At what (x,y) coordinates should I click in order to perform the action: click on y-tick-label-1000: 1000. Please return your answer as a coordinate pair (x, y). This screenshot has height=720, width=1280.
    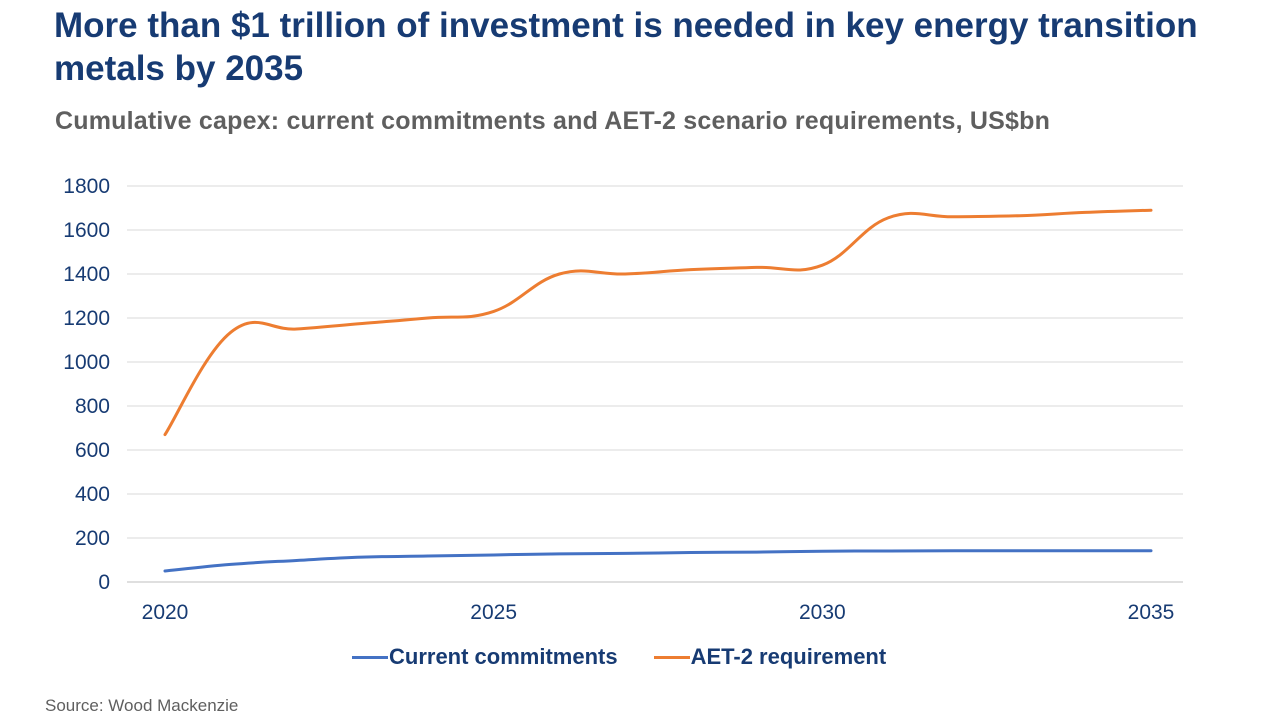
    Looking at the image, I should click on (86, 362).